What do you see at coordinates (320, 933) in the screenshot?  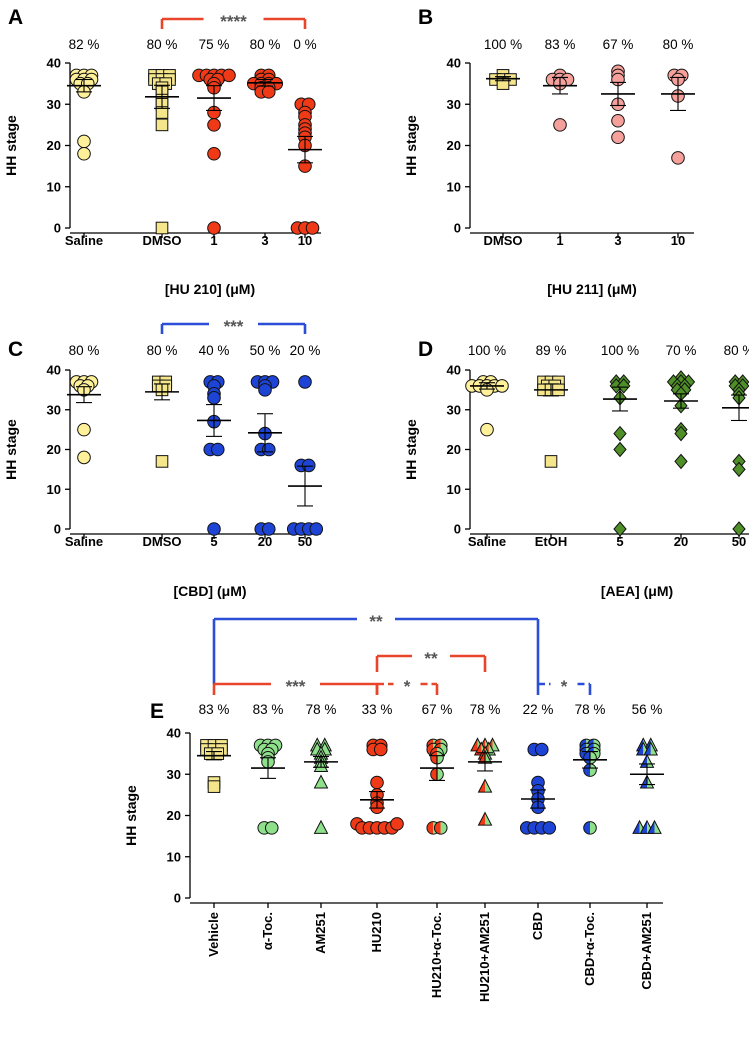 I see `x-tick-label: AM251` at bounding box center [320, 933].